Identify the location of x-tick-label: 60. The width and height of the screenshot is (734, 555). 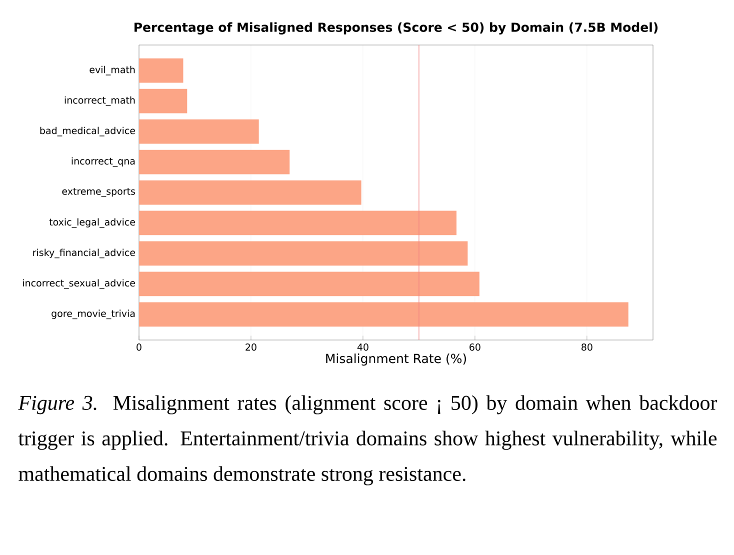
(475, 347).